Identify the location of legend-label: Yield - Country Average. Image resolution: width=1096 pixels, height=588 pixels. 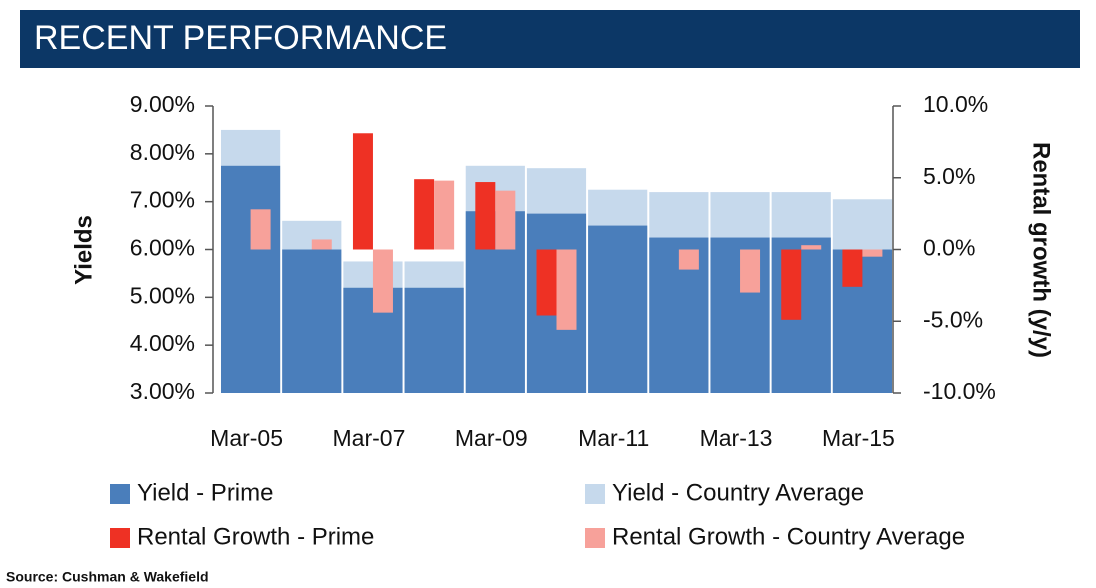
(738, 492).